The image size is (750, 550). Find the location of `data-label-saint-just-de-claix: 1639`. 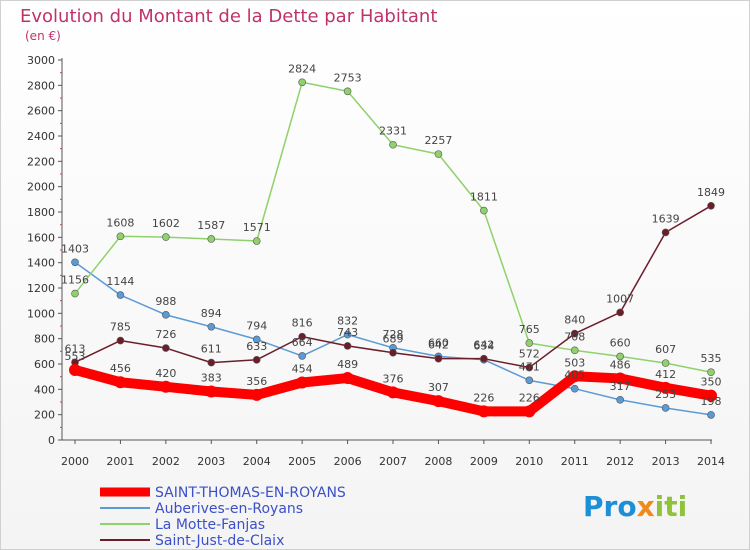

data-label-saint-just-de-claix: 1639 is located at coordinates (666, 218).